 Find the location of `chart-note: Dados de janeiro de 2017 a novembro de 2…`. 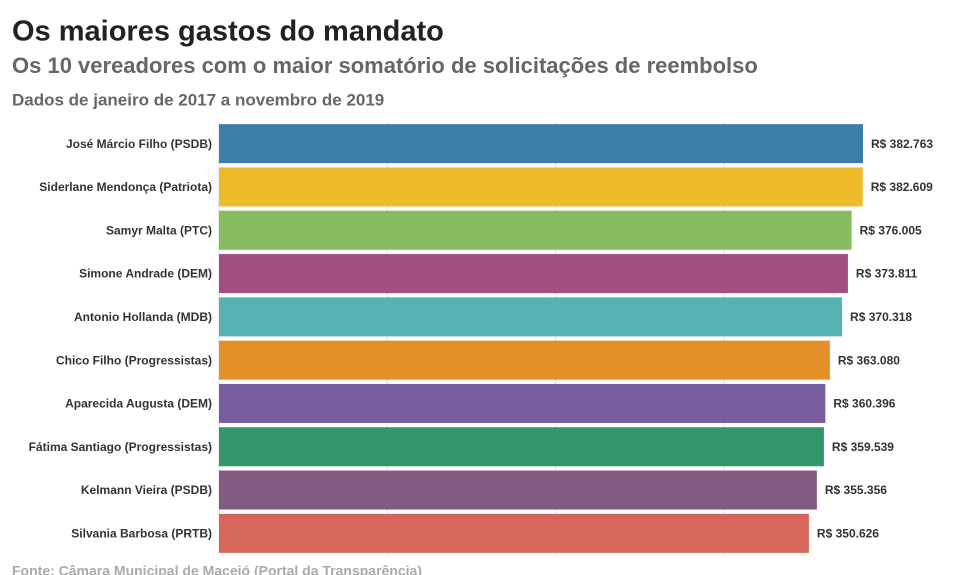

chart-note: Dados de janeiro de 2017 a novembro de 2… is located at coordinates (198, 99).